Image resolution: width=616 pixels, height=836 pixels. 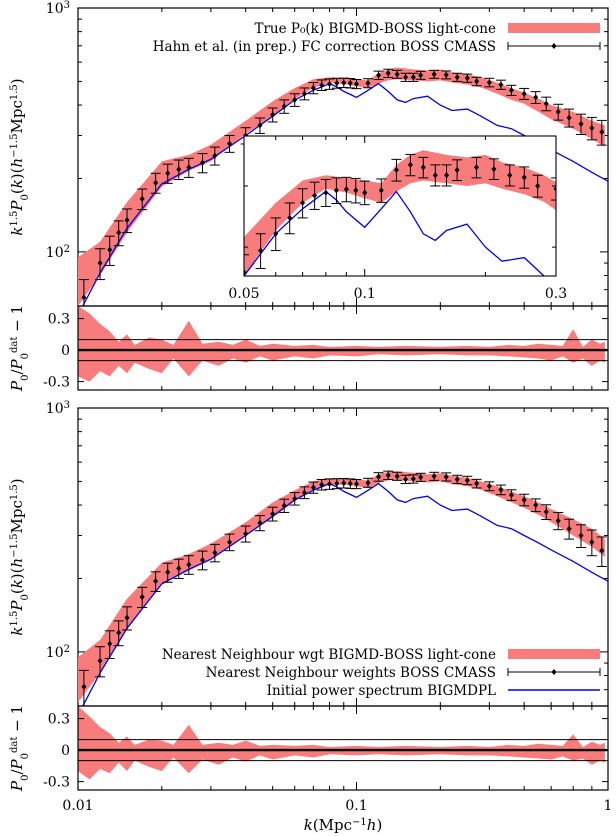 I want to click on inset-x-tick-label: 0.3, so click(x=556, y=294).